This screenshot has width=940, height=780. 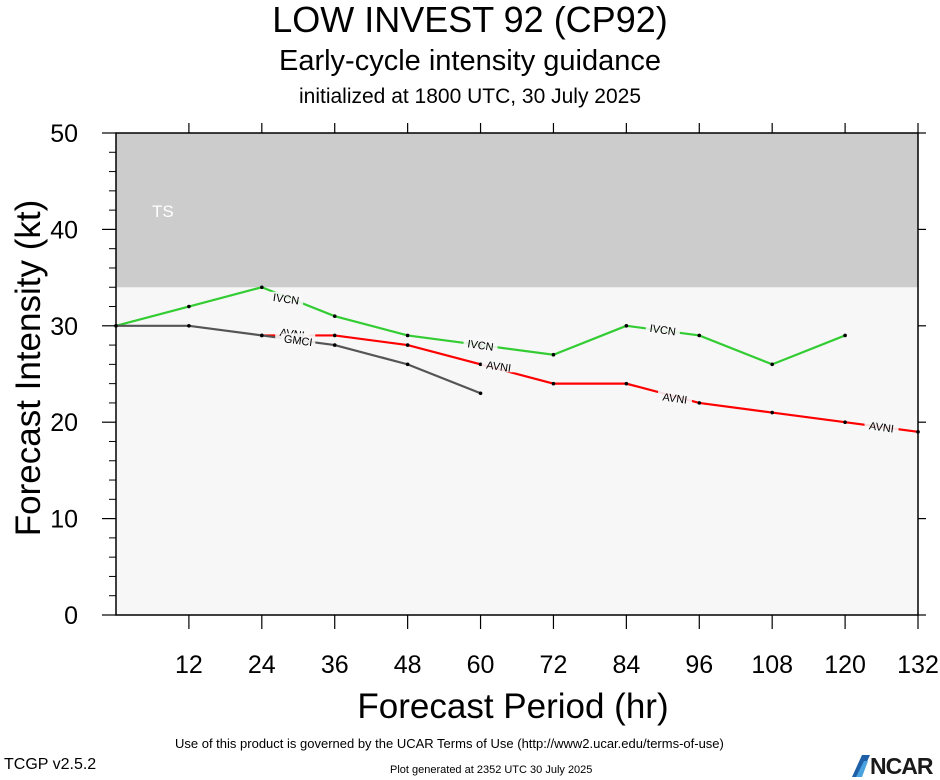 I want to click on x-tick-label: 48, so click(x=408, y=665).